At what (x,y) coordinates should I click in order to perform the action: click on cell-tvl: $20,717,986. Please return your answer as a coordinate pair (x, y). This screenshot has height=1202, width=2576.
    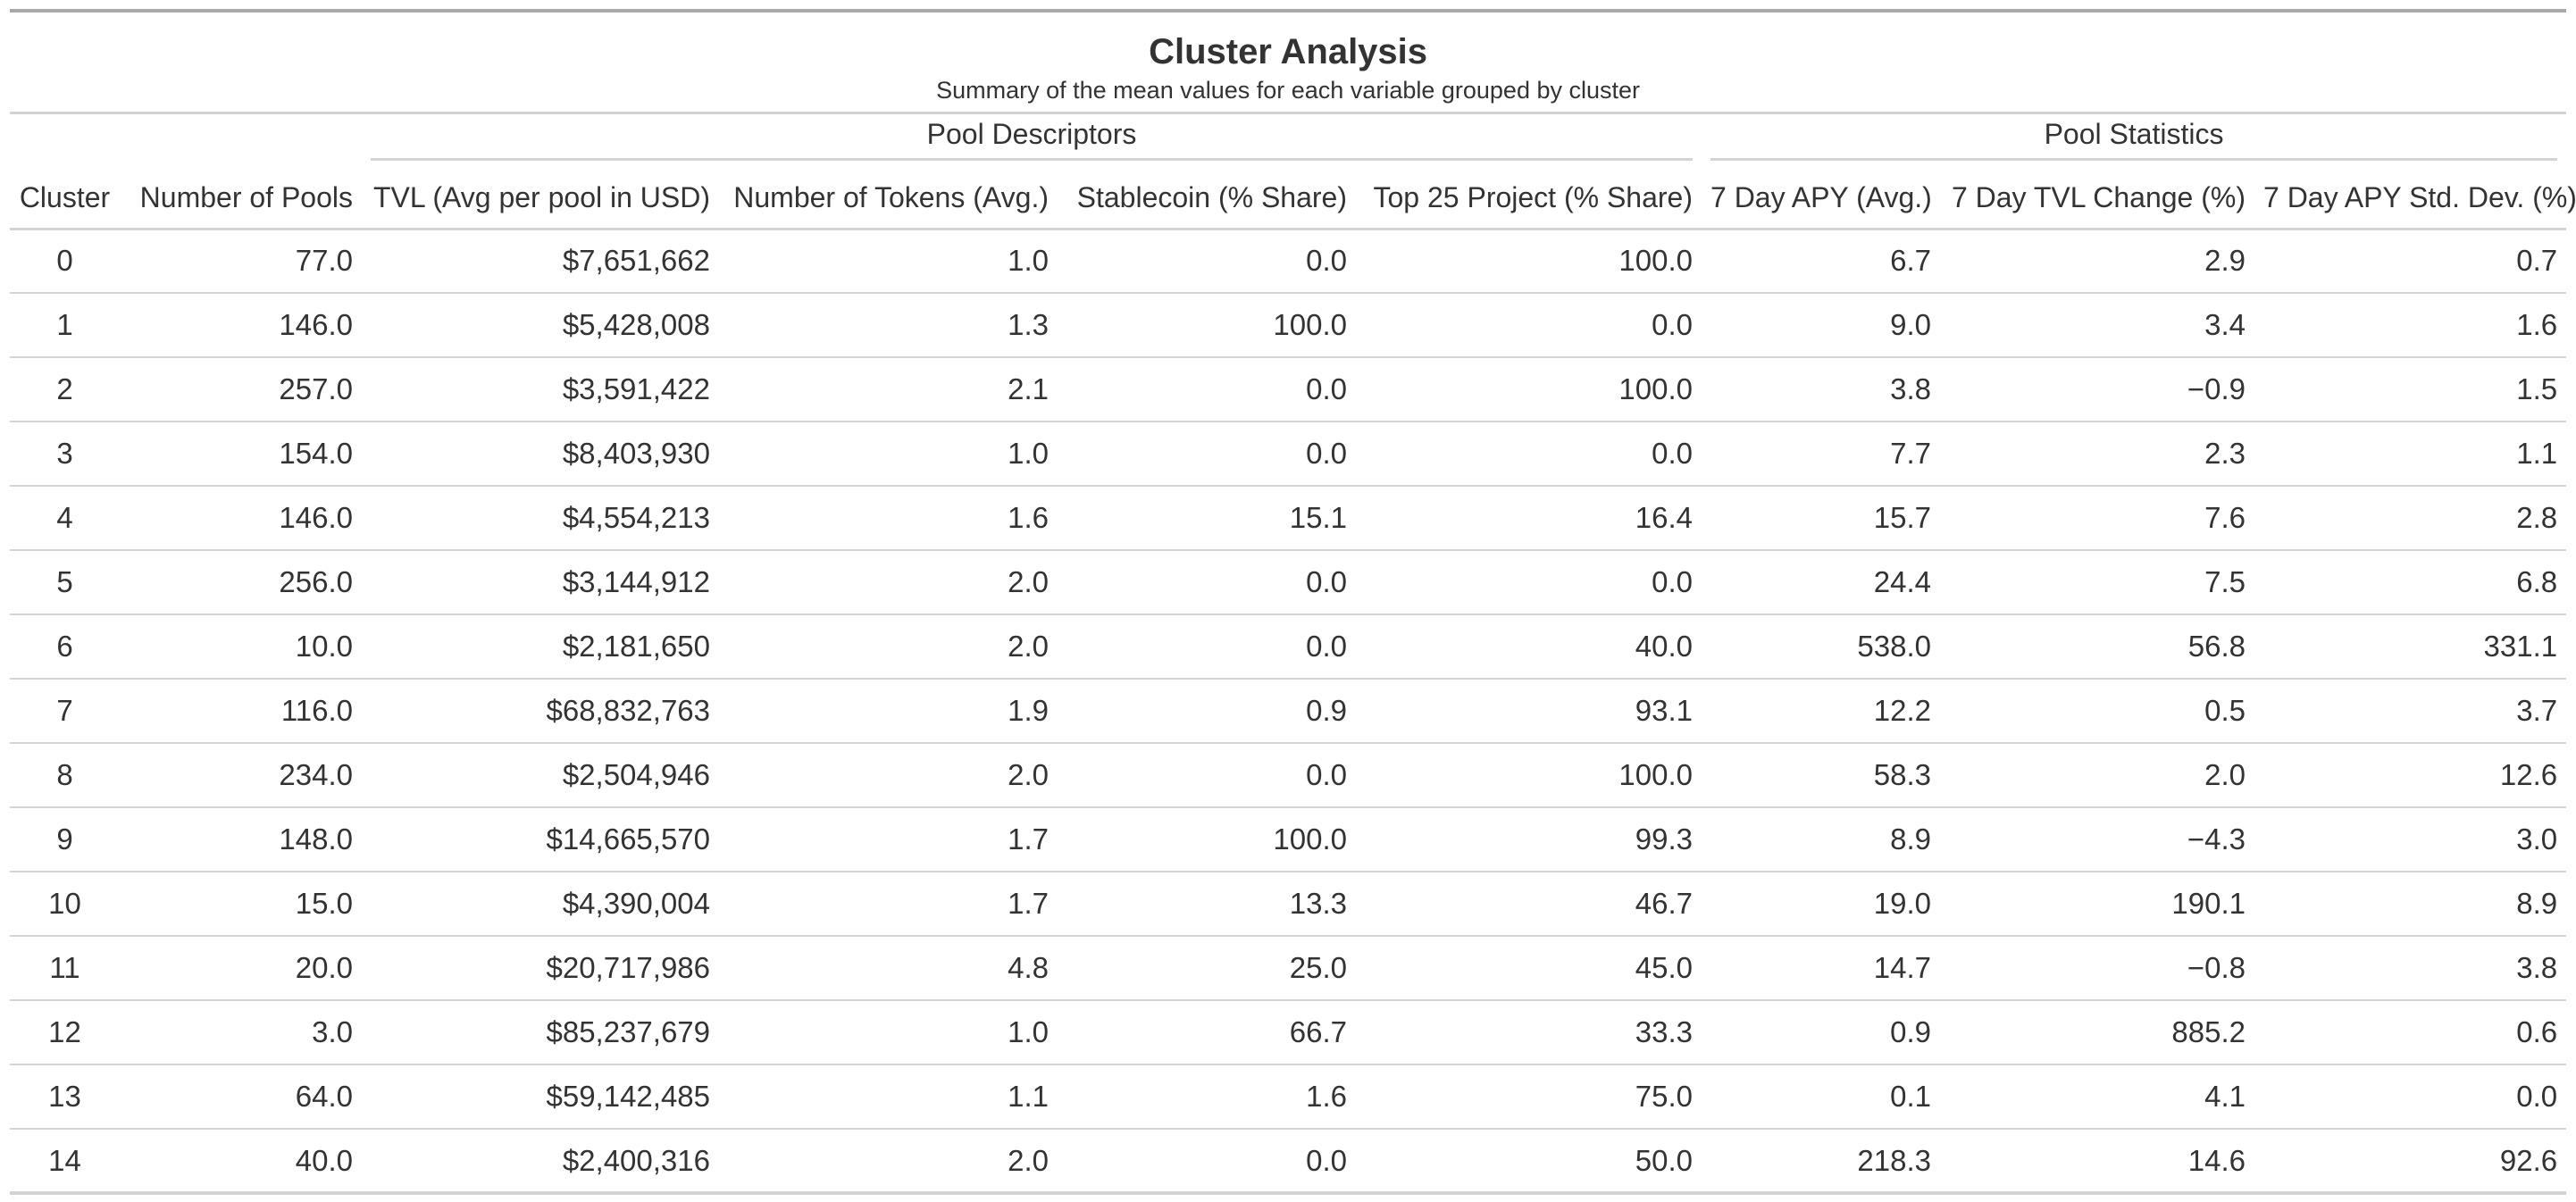
    Looking at the image, I should click on (540, 968).